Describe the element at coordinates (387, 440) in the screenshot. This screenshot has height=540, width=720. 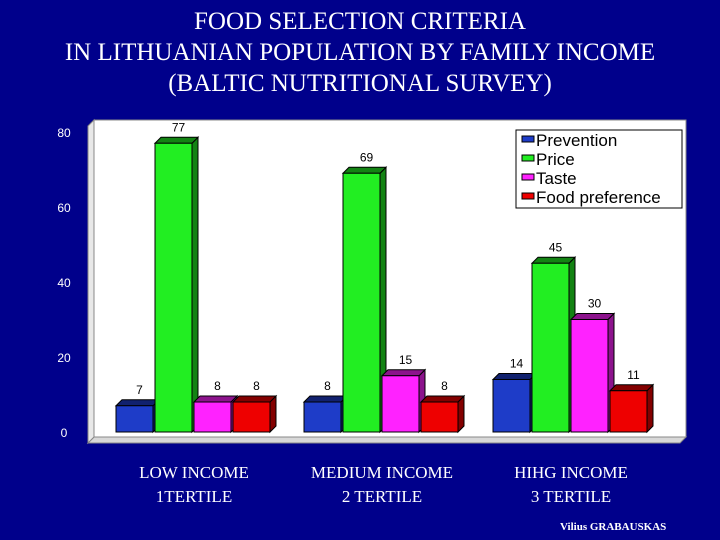
I see `plot-floor` at that location.